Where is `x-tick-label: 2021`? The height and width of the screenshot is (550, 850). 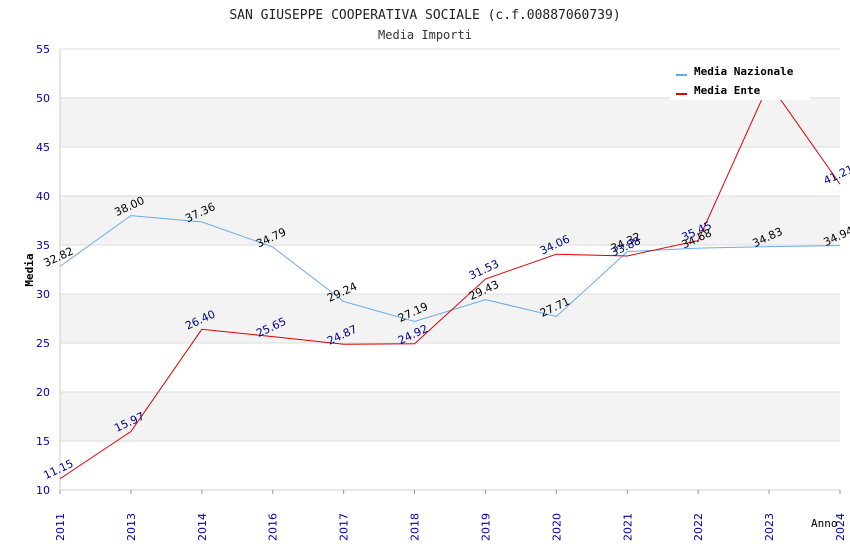
x-tick-label: 2021 is located at coordinates (627, 527).